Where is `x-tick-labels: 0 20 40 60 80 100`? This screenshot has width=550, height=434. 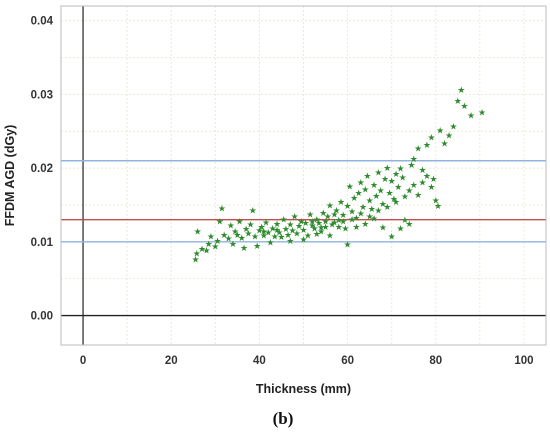
x-tick-labels: 0 20 40 60 80 100 is located at coordinates (307, 361).